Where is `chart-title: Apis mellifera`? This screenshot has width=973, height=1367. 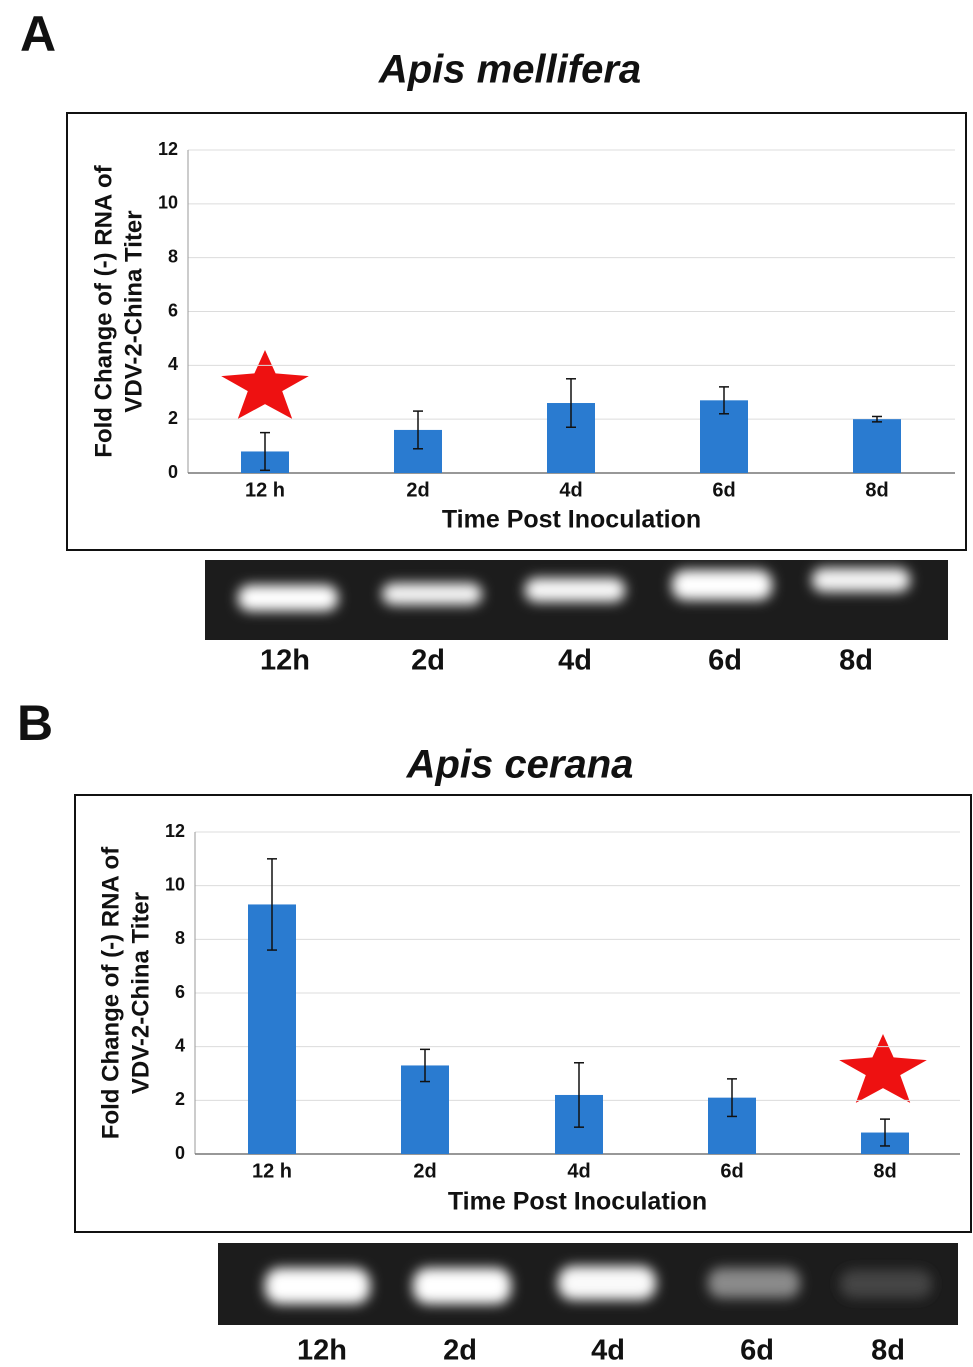 chart-title: Apis mellifera is located at coordinates (509, 70).